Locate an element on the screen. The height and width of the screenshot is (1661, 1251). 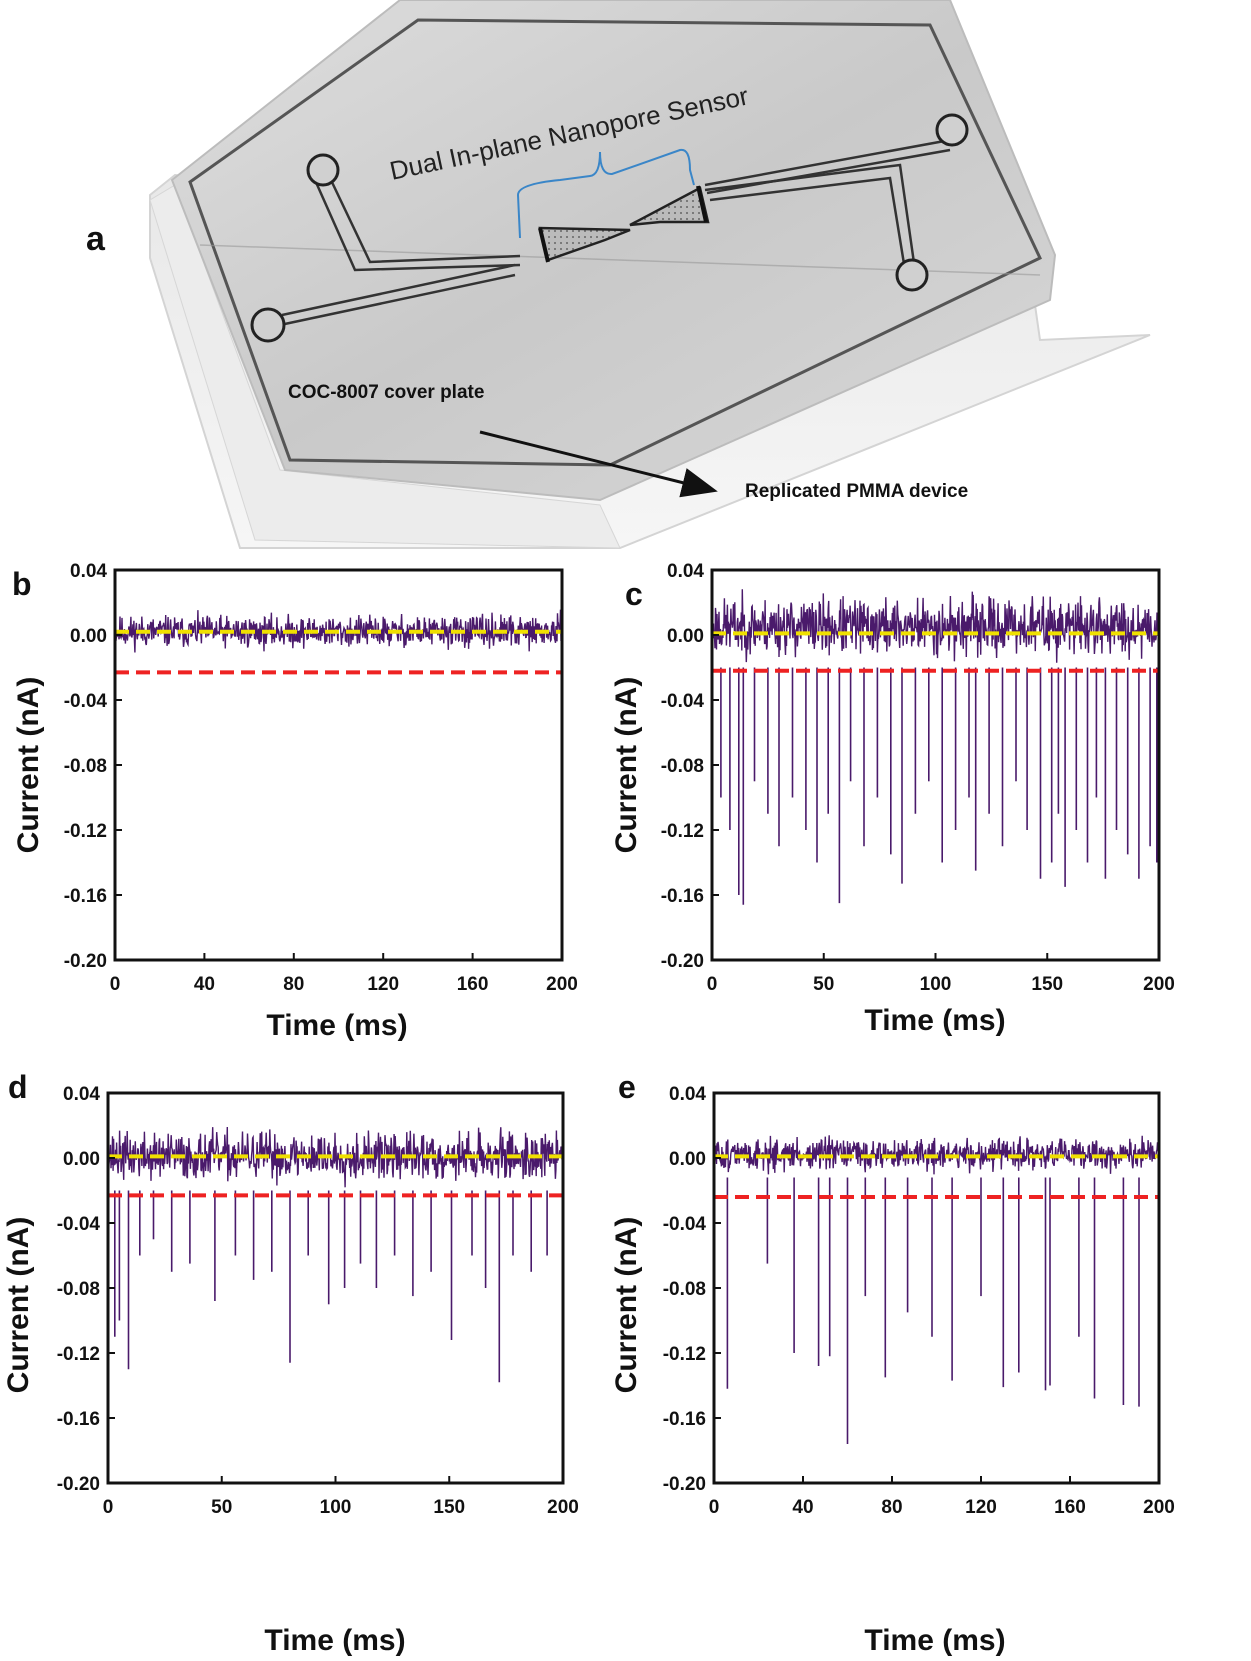
panel-letter-a: a is located at coordinates (96, 239).